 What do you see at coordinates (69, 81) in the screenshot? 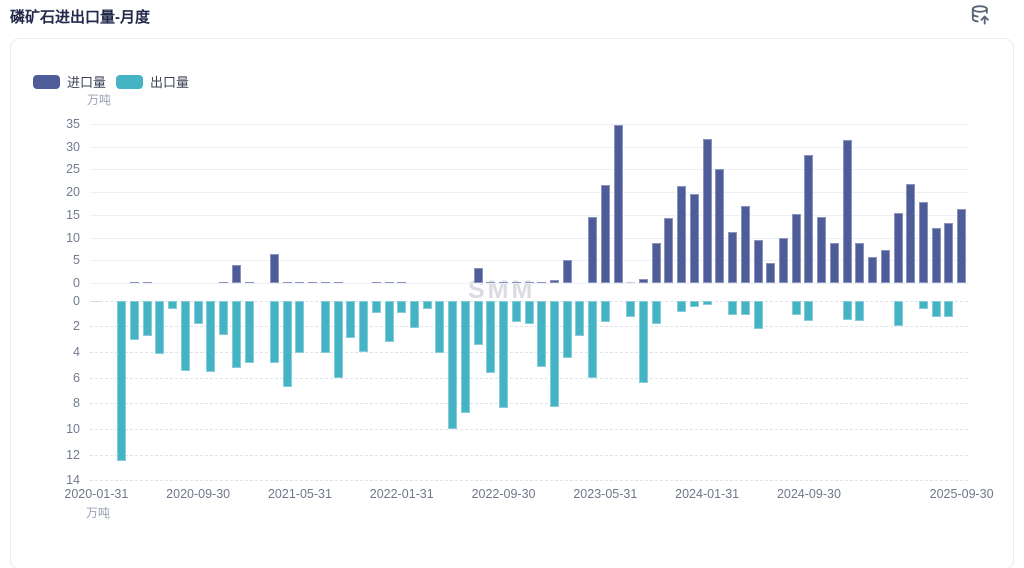
I see `legend-item-imports: 进口量` at bounding box center [69, 81].